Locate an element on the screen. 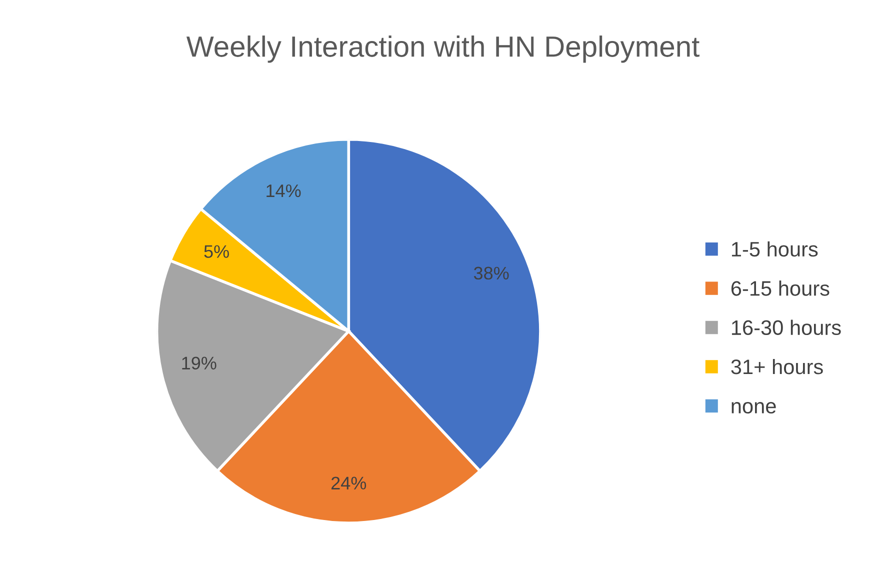 Image resolution: width=886 pixels, height=578 pixels. data-label: 24% is located at coordinates (348, 483).